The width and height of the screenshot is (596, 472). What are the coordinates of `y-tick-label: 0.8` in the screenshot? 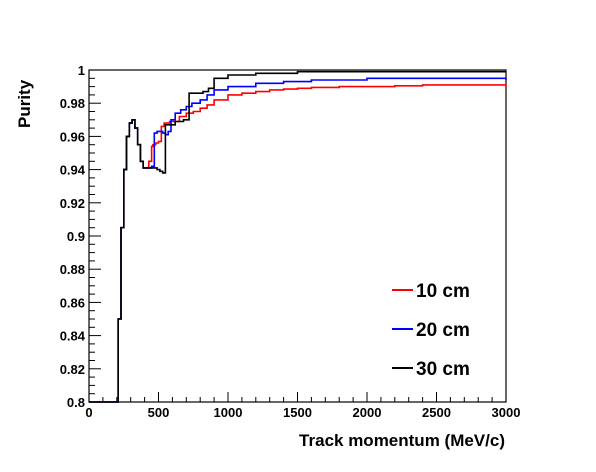 It's located at (76, 402).